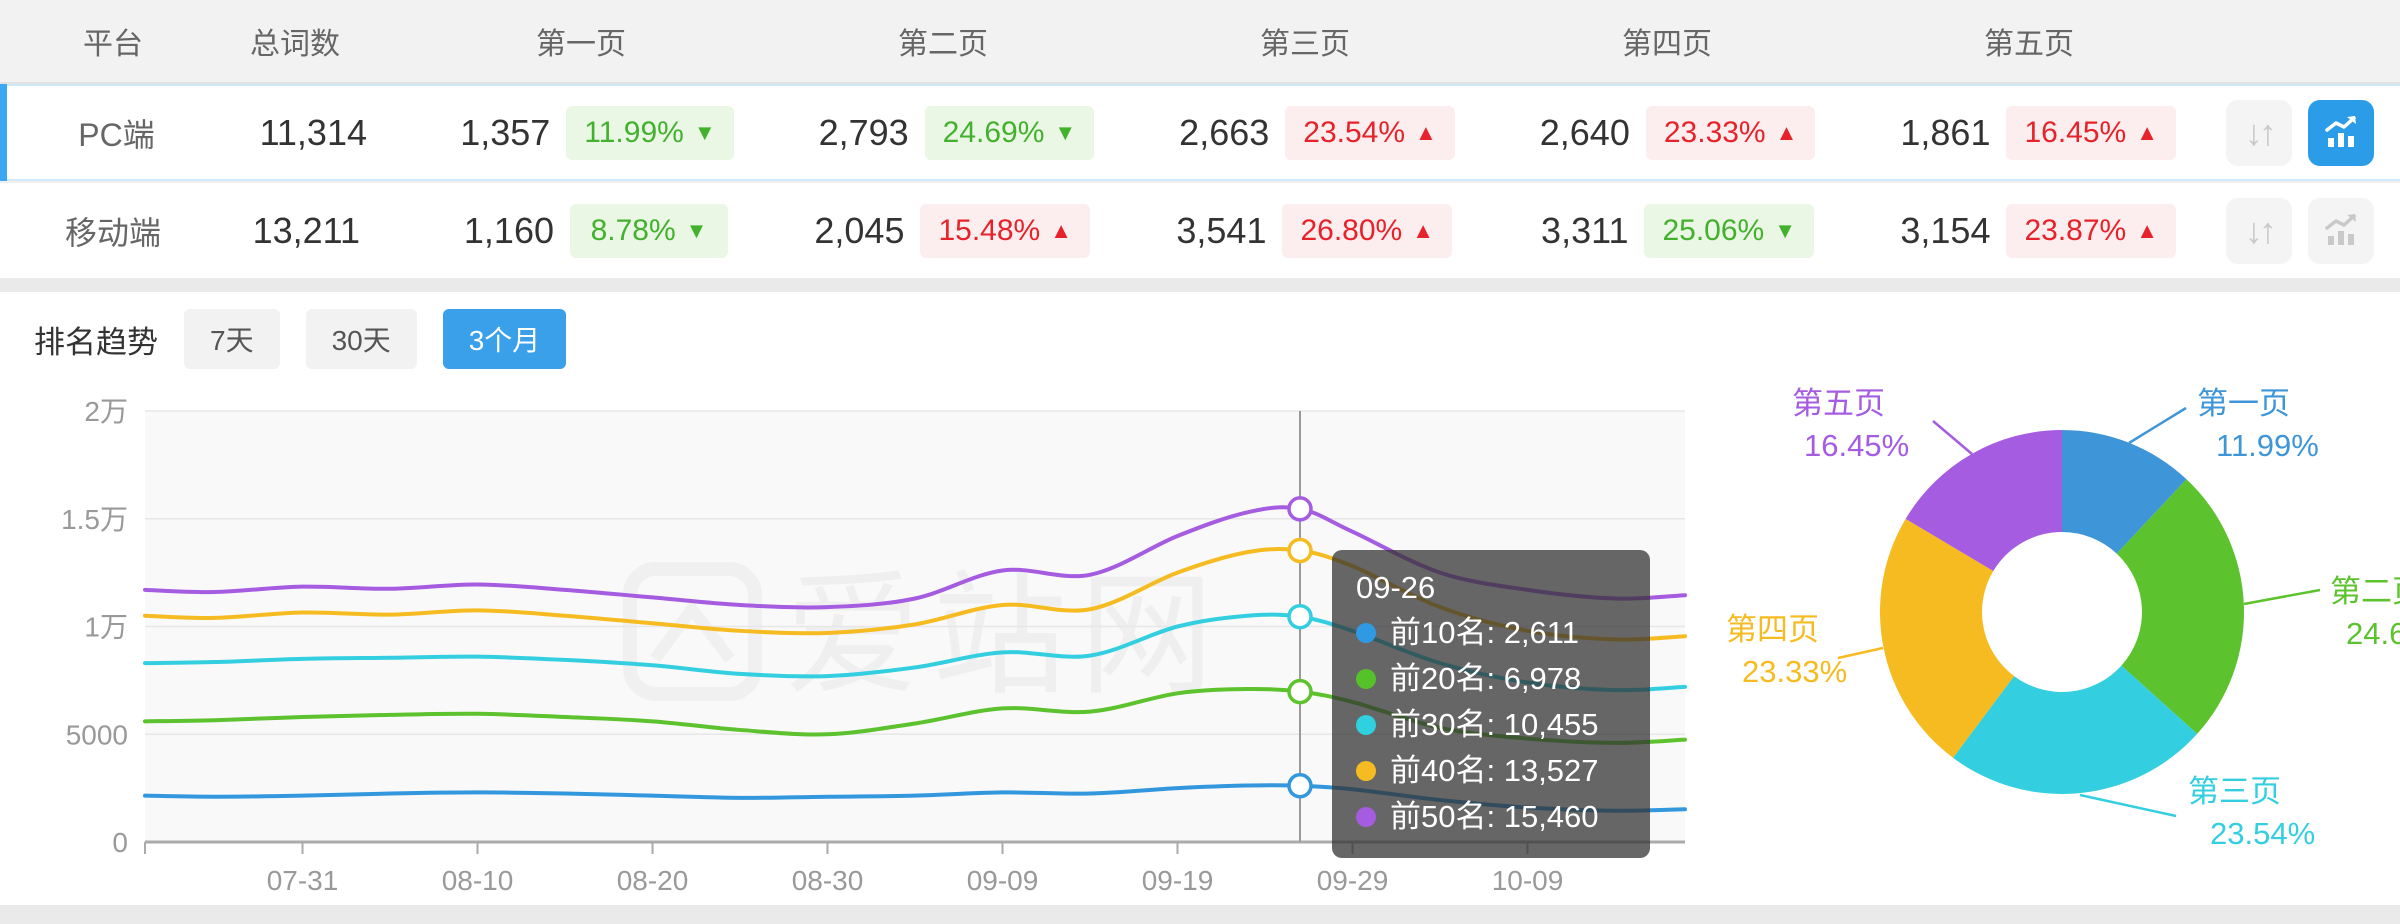  What do you see at coordinates (1772, 629) in the screenshot?
I see `donut-label-name: 第四页` at bounding box center [1772, 629].